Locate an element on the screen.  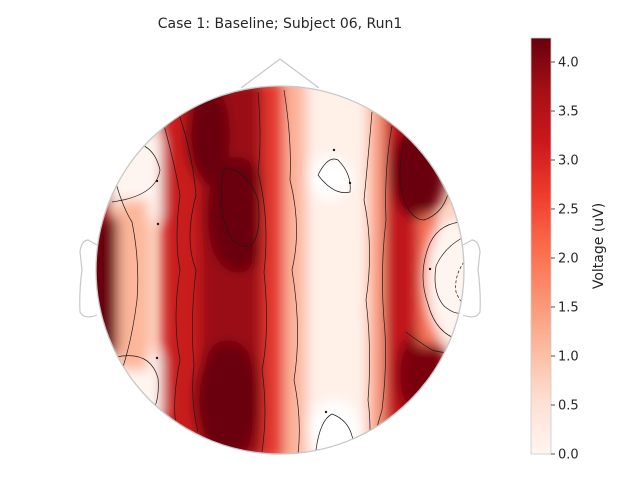
colorbar-tick-label: 0.5 is located at coordinates (568, 406).